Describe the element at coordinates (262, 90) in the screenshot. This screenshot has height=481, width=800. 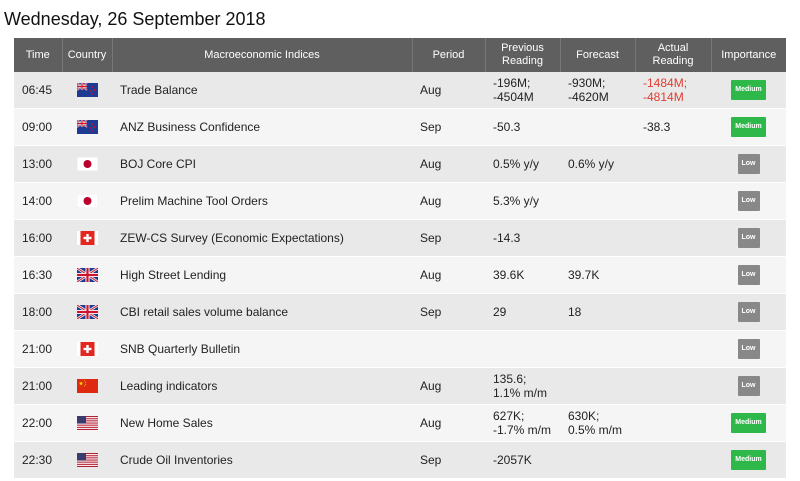
I see `event-name: Trade Balance` at that location.